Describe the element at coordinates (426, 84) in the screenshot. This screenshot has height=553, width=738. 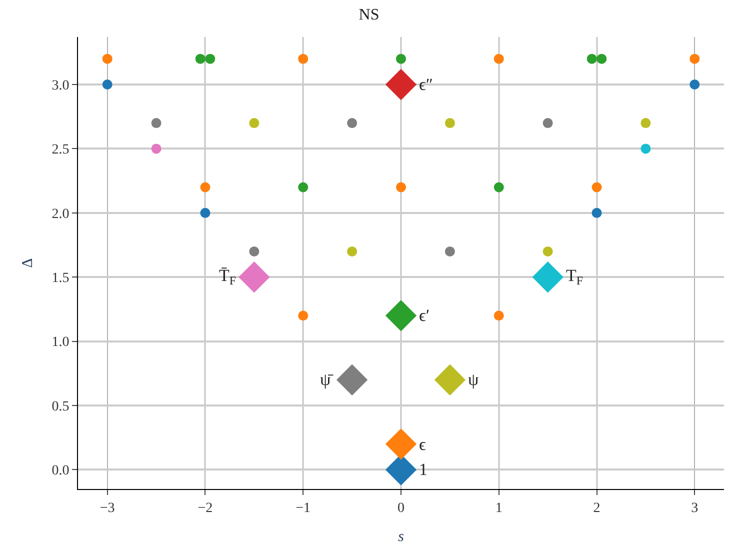
I see `series-label: ϵ″` at that location.